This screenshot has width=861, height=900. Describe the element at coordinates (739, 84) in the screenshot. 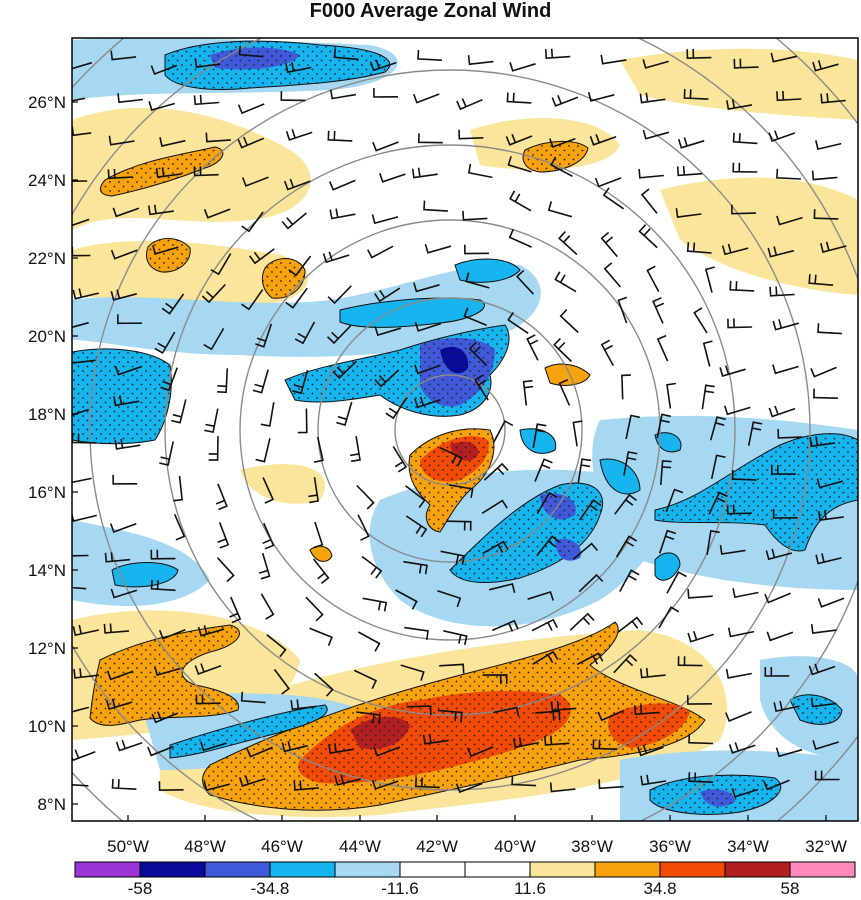

I see `pos-region` at that location.